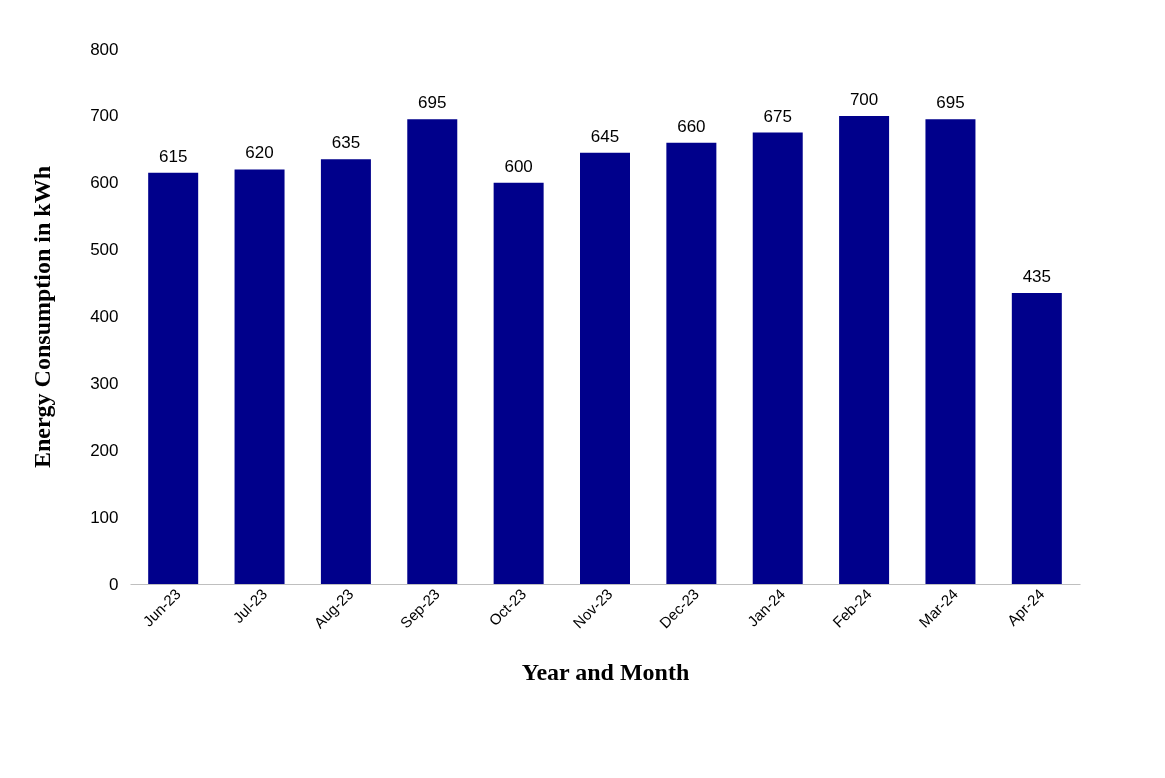  What do you see at coordinates (864, 99) in the screenshot?
I see `data-label: 700` at bounding box center [864, 99].